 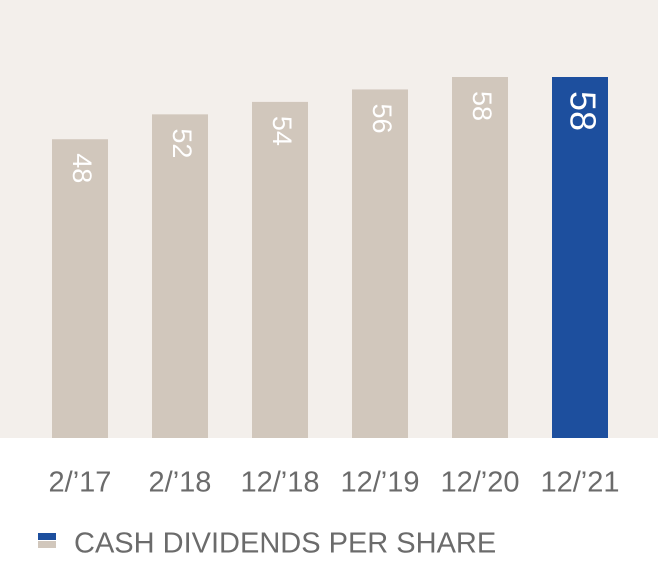 I want to click on value-label: 52, so click(x=182, y=143).